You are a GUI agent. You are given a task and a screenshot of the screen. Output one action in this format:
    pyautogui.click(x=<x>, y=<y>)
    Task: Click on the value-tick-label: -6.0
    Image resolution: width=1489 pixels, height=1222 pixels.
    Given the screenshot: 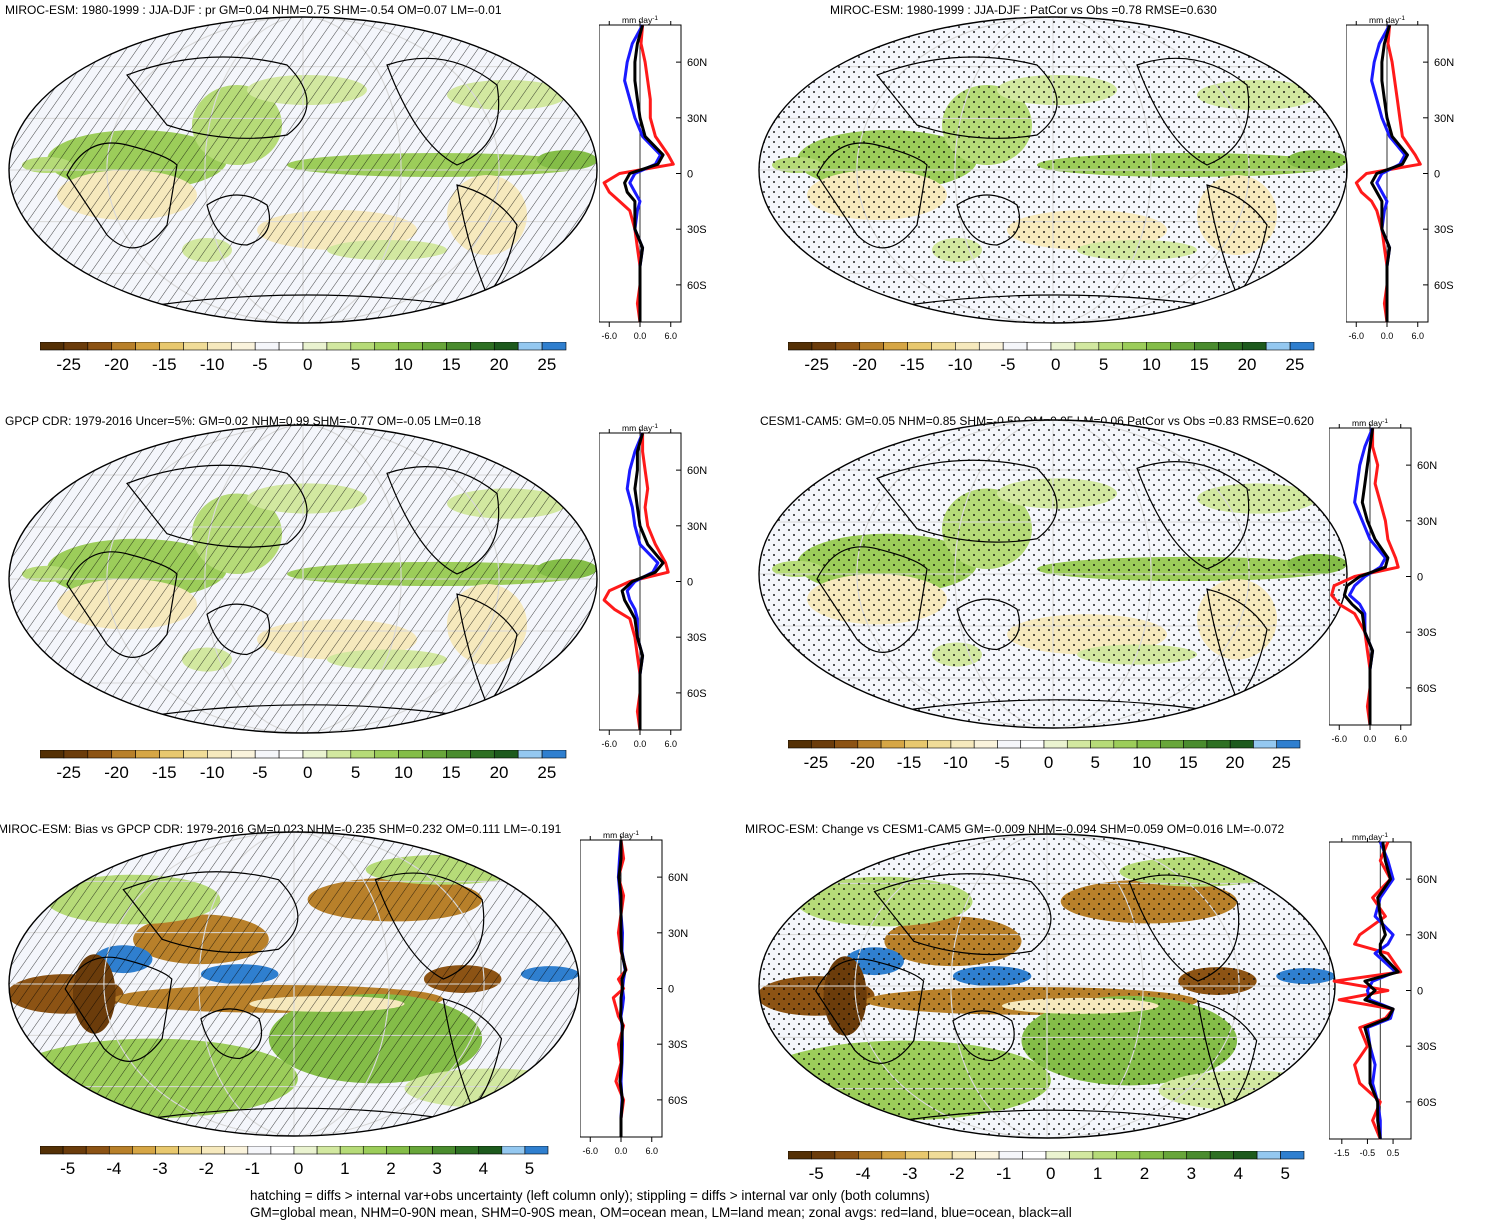 What is the action you would take?
    pyautogui.click(x=1339, y=739)
    